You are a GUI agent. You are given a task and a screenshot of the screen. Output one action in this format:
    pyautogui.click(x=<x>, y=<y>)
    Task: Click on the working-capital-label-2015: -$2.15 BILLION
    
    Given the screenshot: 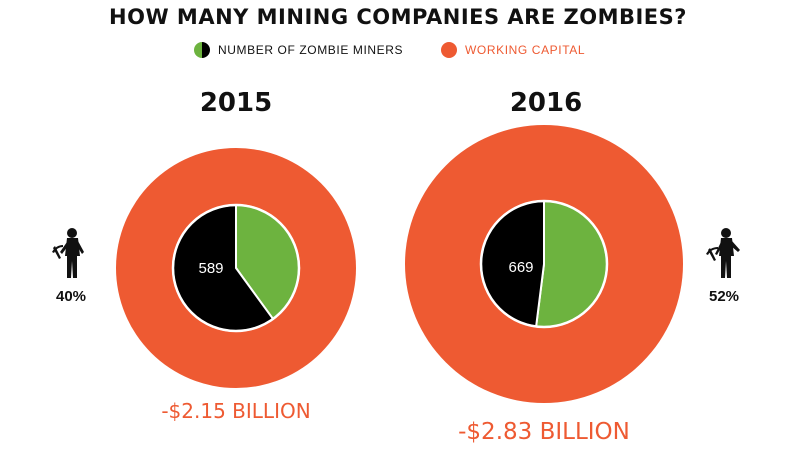 What is the action you would take?
    pyautogui.click(x=236, y=411)
    